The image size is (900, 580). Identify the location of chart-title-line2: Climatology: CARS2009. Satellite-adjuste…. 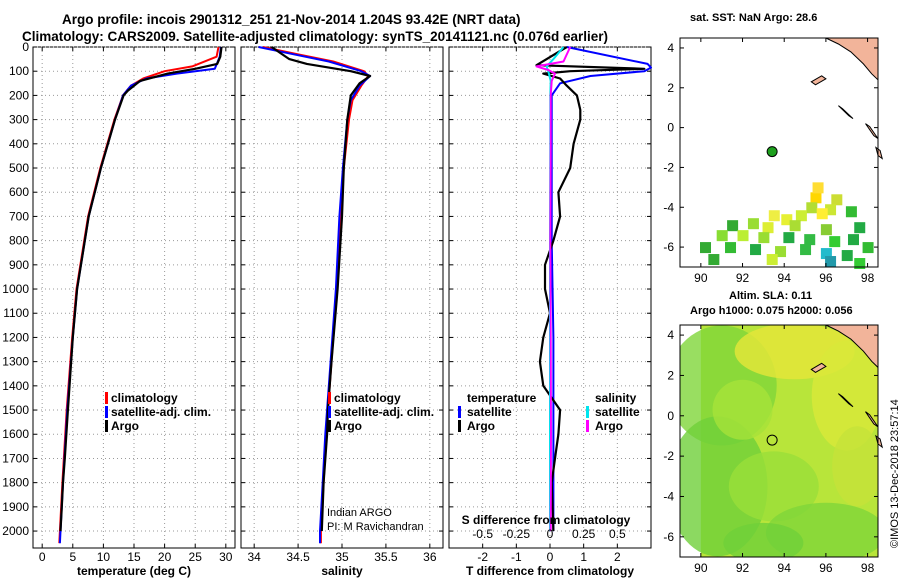
(315, 36).